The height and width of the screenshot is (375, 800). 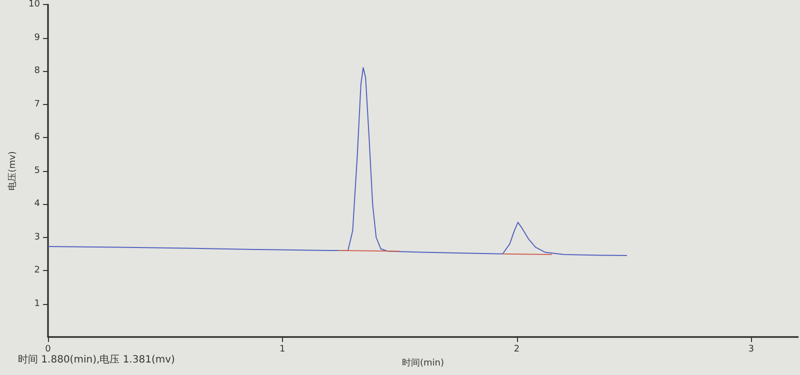 I want to click on y-axis-title: 电压(mv), so click(x=12, y=170).